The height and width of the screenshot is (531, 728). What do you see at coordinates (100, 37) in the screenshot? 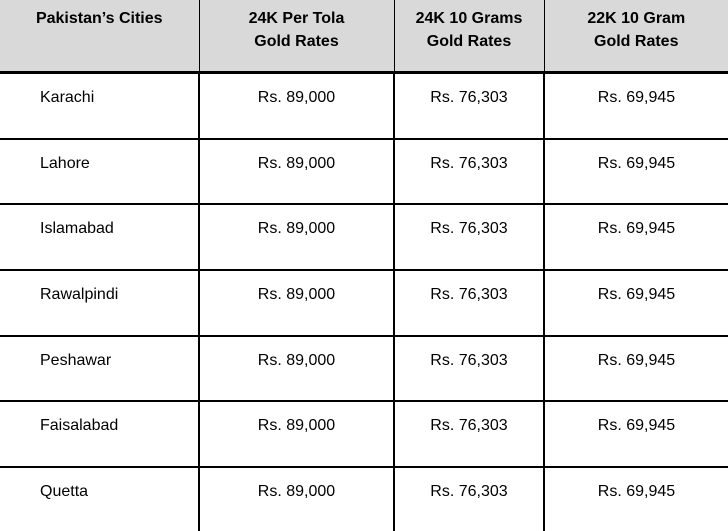
I see `column-header-cities: Pakistan’s Cities` at bounding box center [100, 37].